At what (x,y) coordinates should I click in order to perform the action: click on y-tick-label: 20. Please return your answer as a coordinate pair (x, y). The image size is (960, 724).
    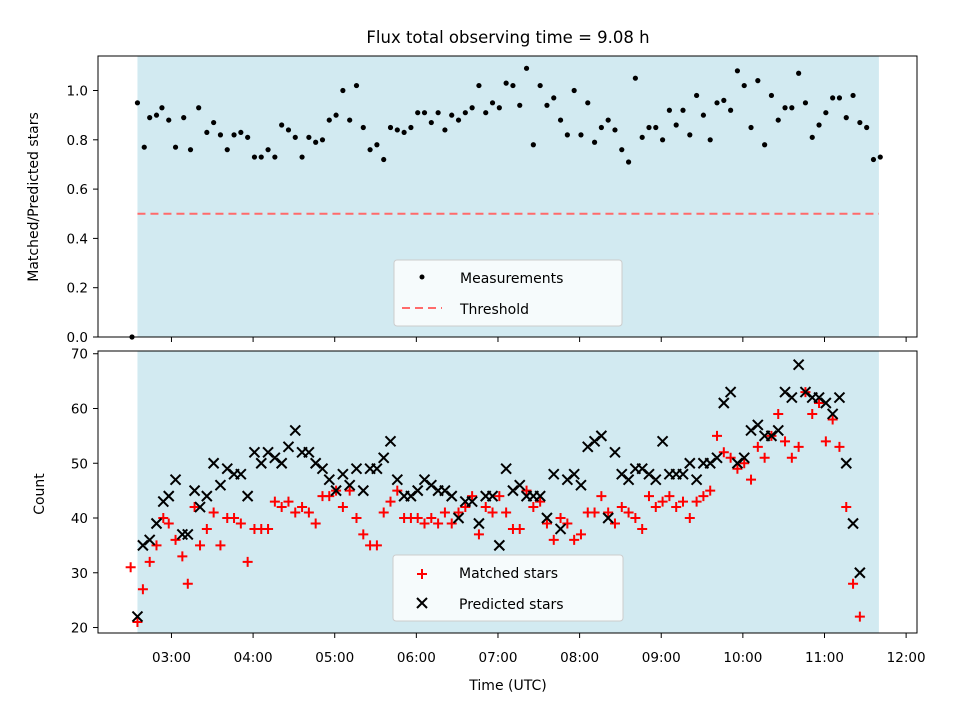
    Looking at the image, I should click on (79, 629).